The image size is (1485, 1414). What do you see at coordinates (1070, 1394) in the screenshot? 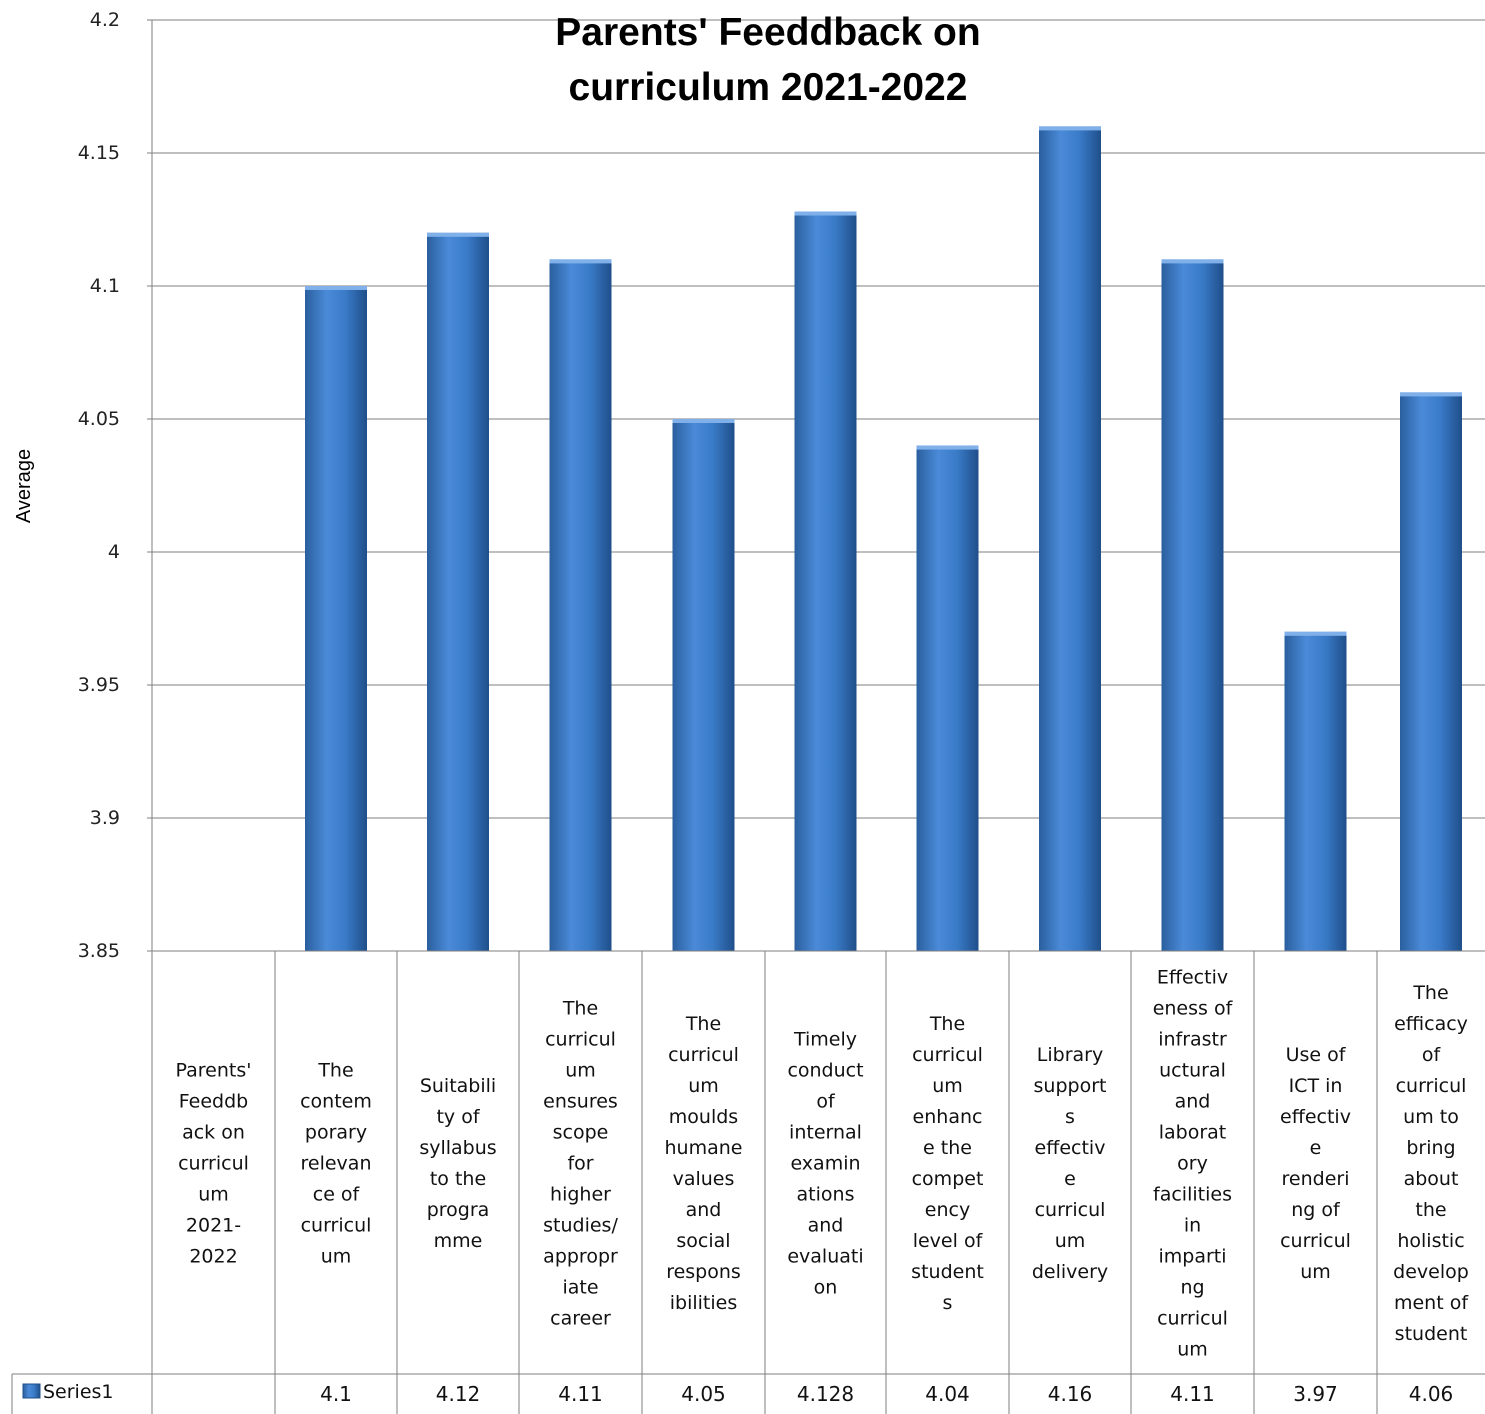
I see `data-label: 4.16` at bounding box center [1070, 1394].